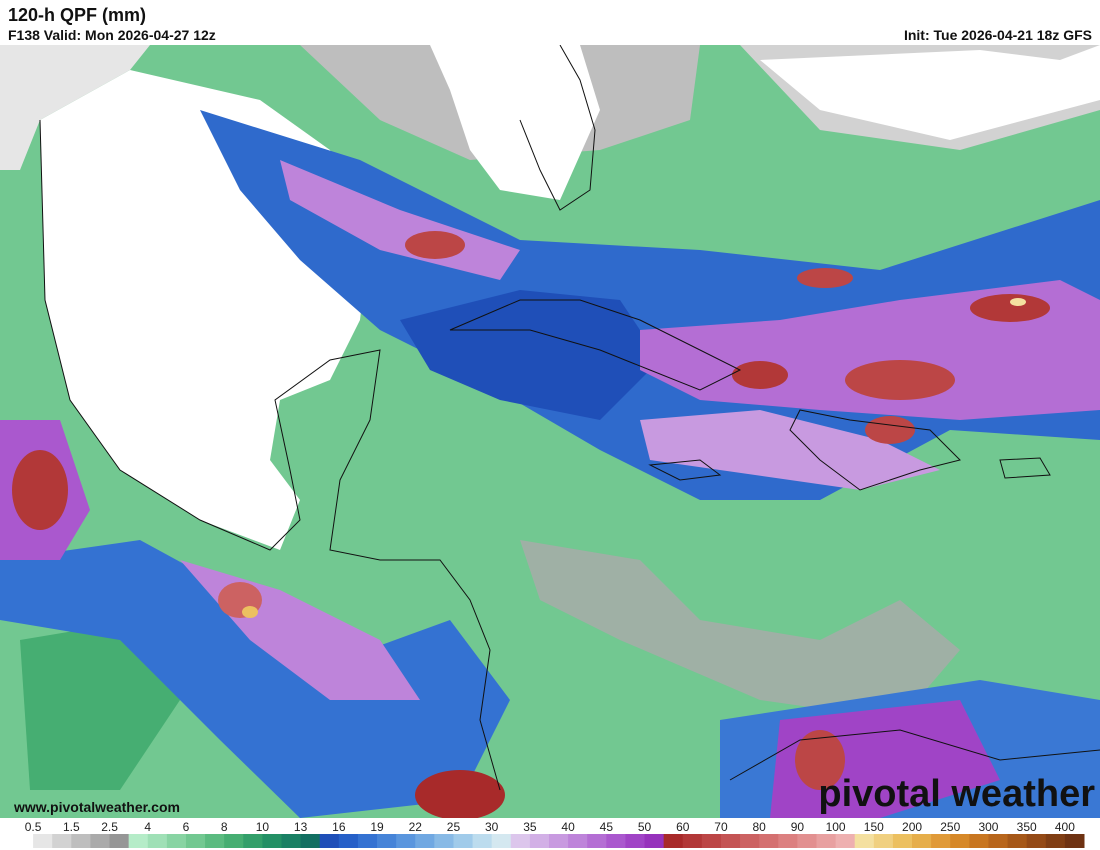 This screenshot has width=1100, height=850. I want to click on colorbar-label: 8, so click(224, 827).